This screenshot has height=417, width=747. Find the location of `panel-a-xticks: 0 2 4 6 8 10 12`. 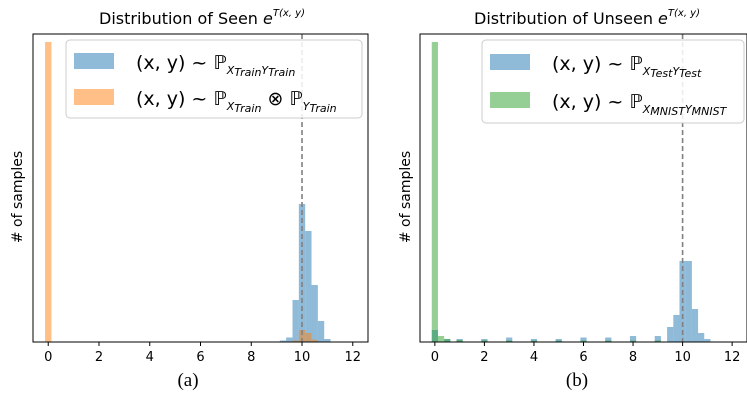

panel-a-xticks: 0 2 4 6 8 10 12 is located at coordinates (202, 353).